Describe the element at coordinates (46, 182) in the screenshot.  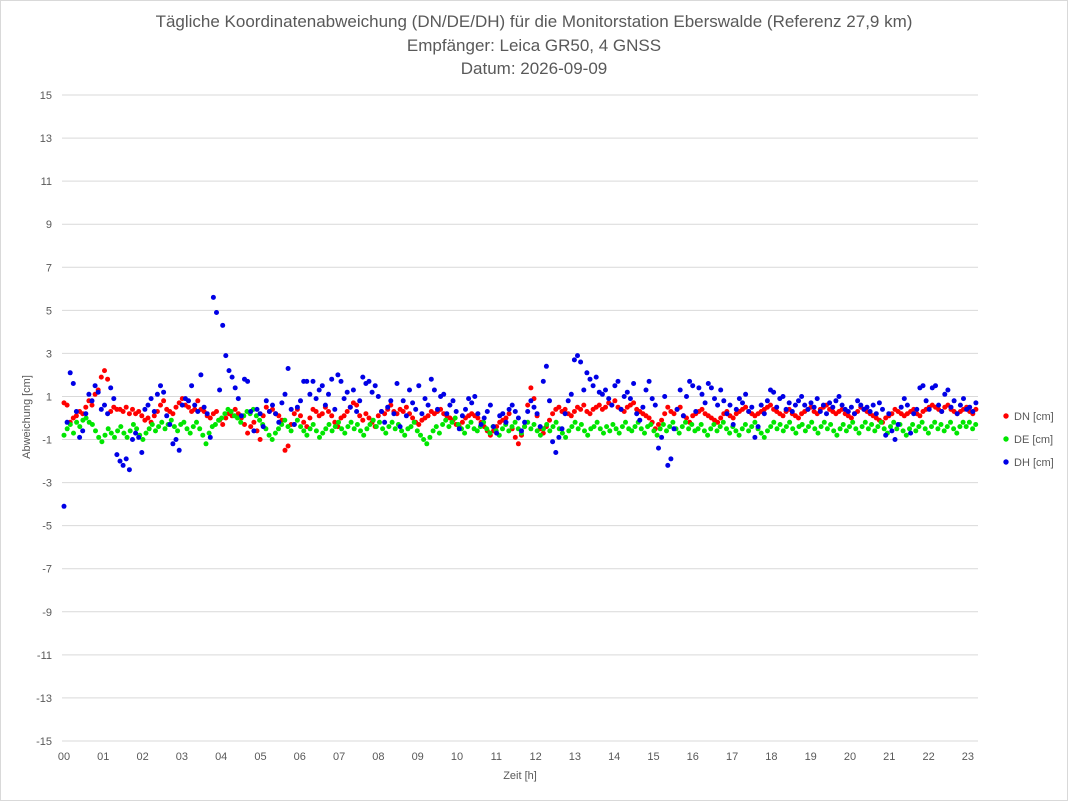
I see `y-tick-label: 11` at that location.